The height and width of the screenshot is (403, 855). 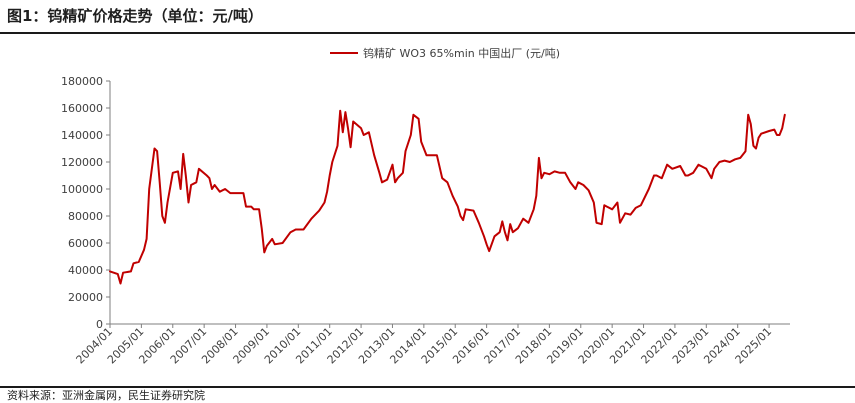 What do you see at coordinates (427, 387) in the screenshot?
I see `footer-rule` at bounding box center [427, 387].